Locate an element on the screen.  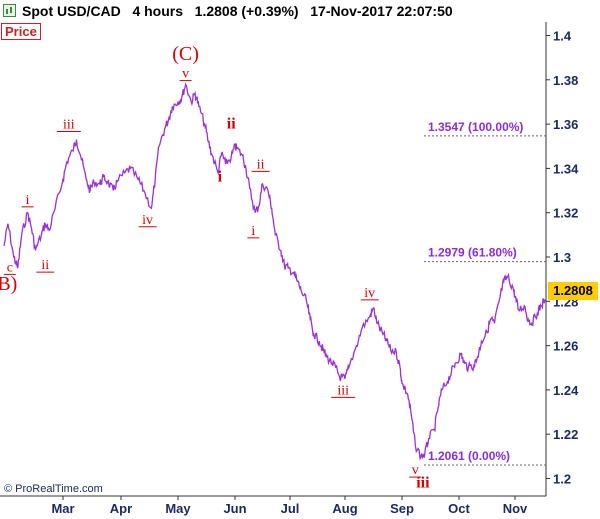
fib-level-label: 1.2979 (61.80%) is located at coordinates (472, 253).